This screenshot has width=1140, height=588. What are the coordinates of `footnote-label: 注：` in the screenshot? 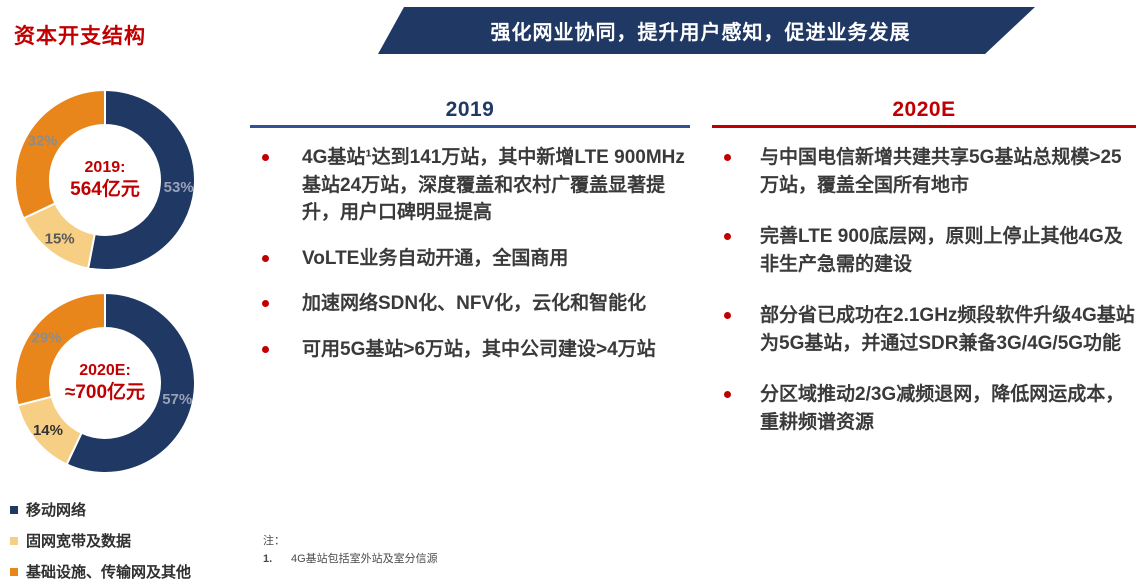 It's located at (274, 541).